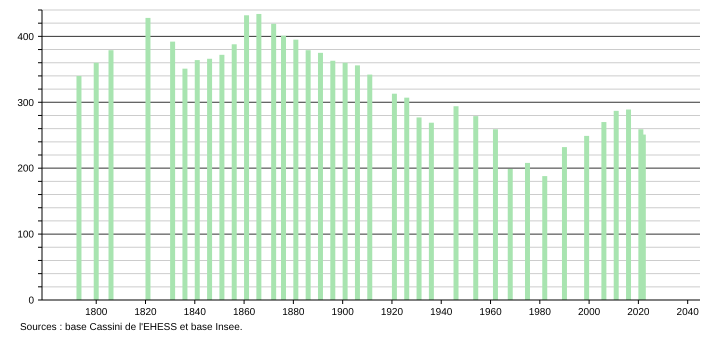  I want to click on x-tick-label: 1940, so click(441, 312).